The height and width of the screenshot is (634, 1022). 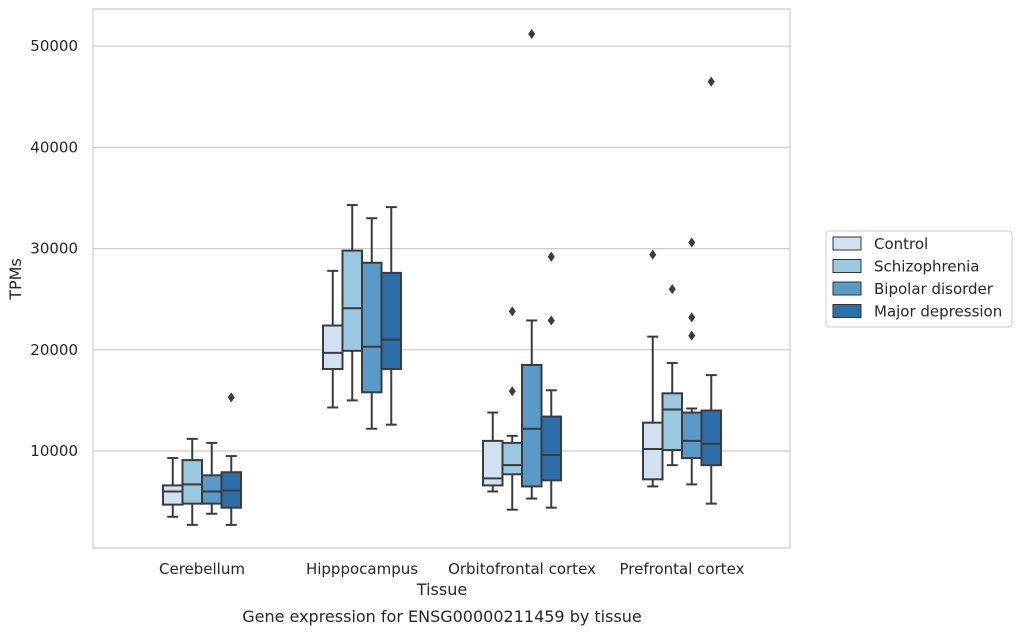 I want to click on legend-entry: Control, so click(x=901, y=244).